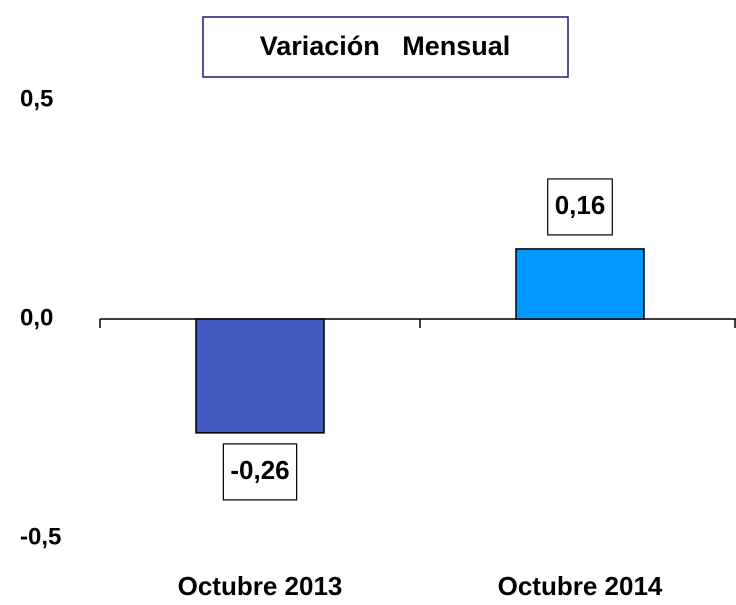 The width and height of the screenshot is (736, 605). What do you see at coordinates (36, 317) in the screenshot?
I see `y-tick-label: 0,0` at bounding box center [36, 317].